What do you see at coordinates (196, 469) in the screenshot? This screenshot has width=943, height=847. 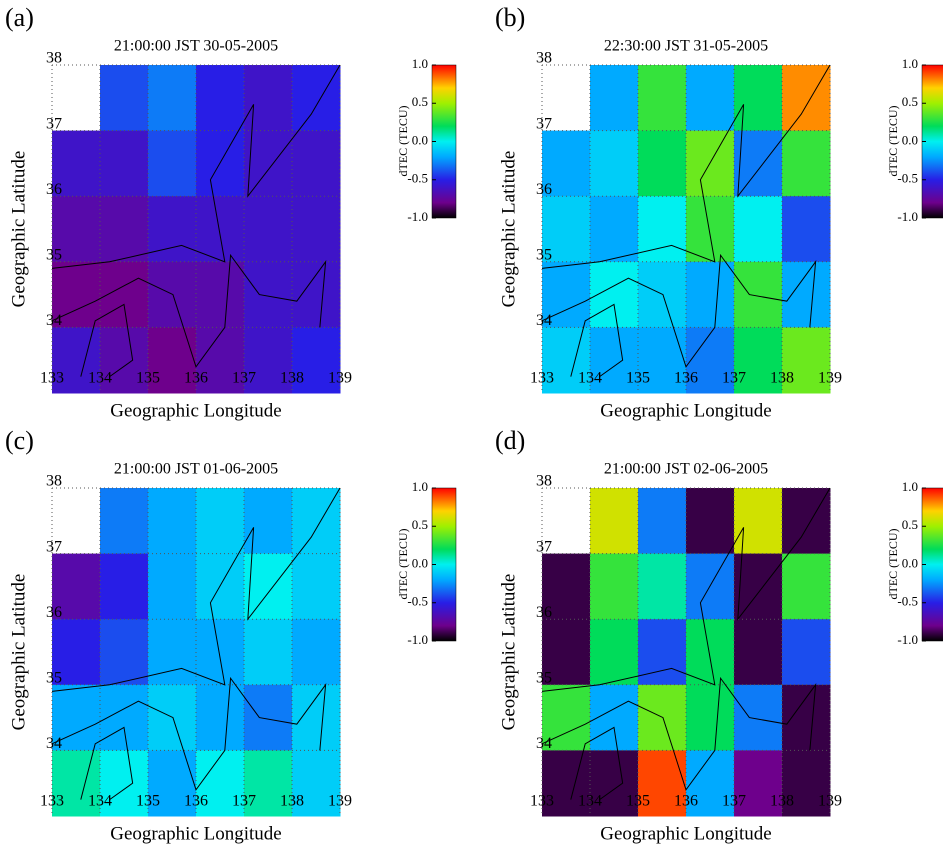 I see `chart-title: 21:00:00 JST 01-06-2005` at bounding box center [196, 469].